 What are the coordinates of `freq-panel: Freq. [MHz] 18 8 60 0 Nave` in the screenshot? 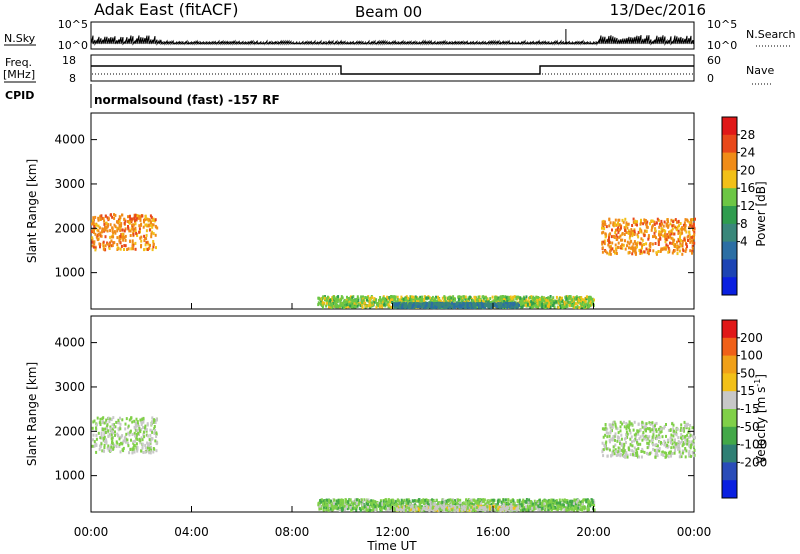 It's located at (388, 69).